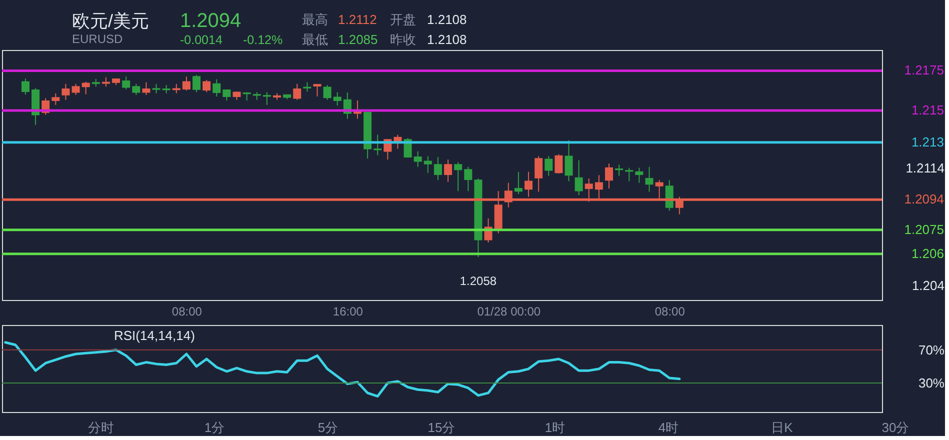  I want to click on text: 5分, so click(328, 427).